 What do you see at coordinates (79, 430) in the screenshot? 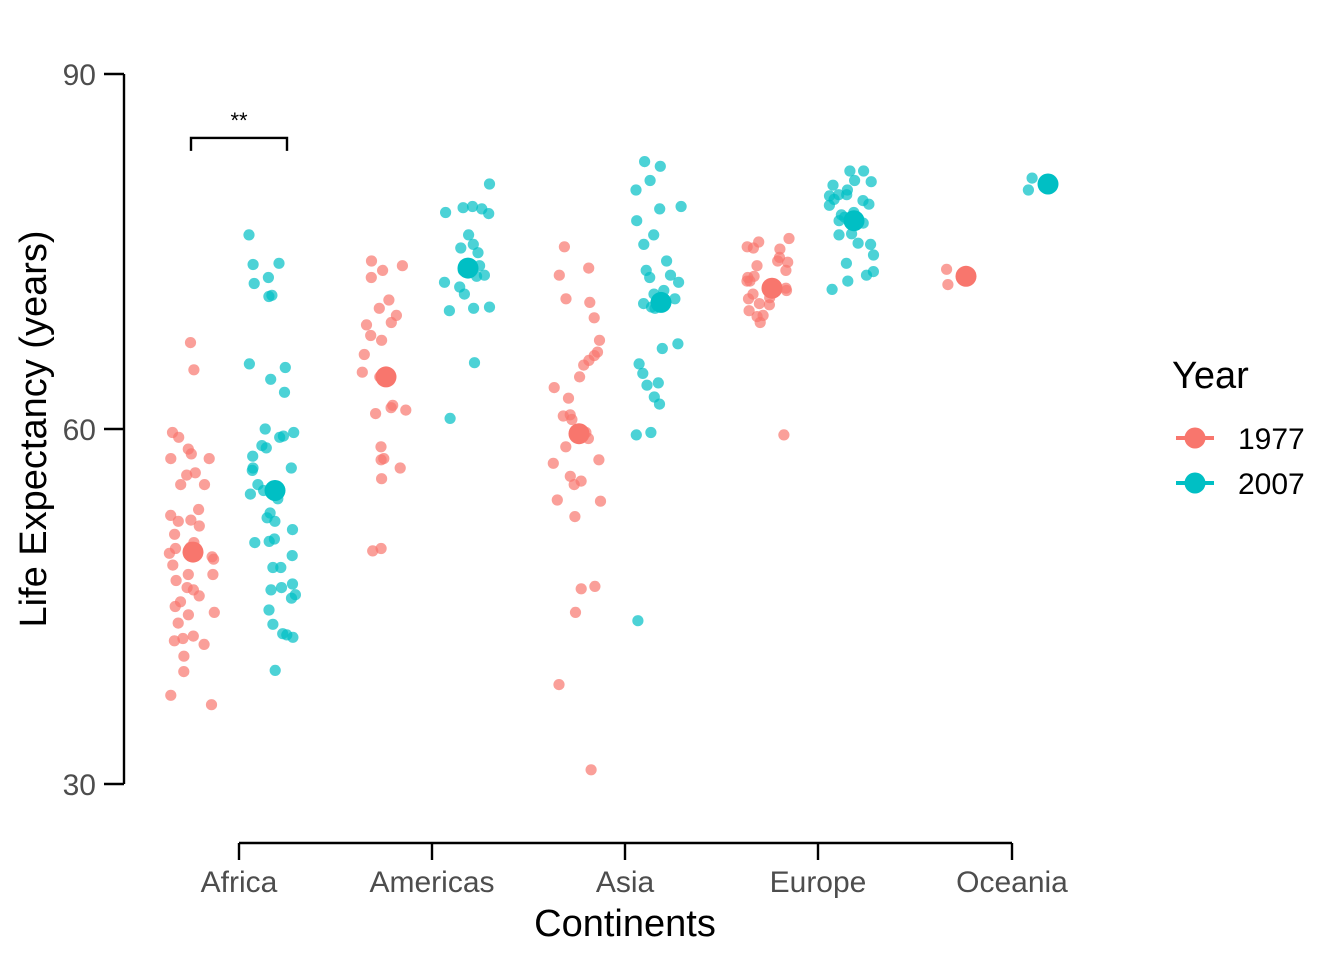
I see `y-tick-label: 60` at bounding box center [79, 430].